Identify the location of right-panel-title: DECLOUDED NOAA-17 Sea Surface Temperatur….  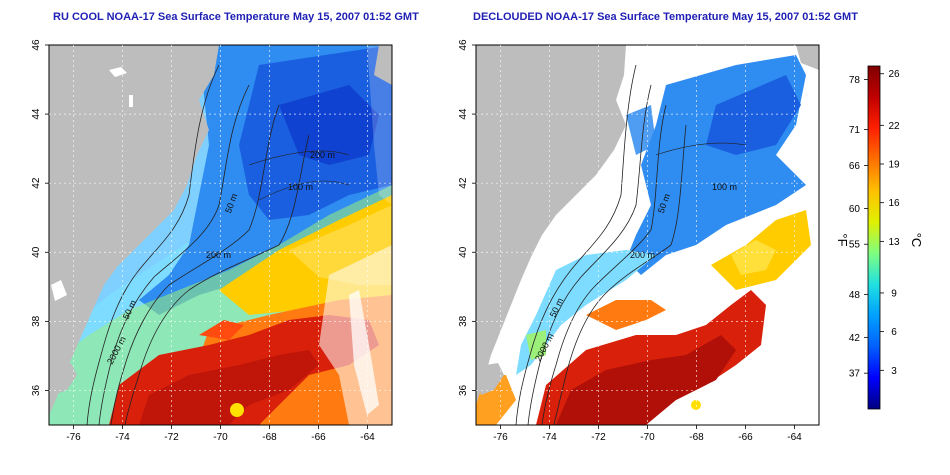
(665, 17).